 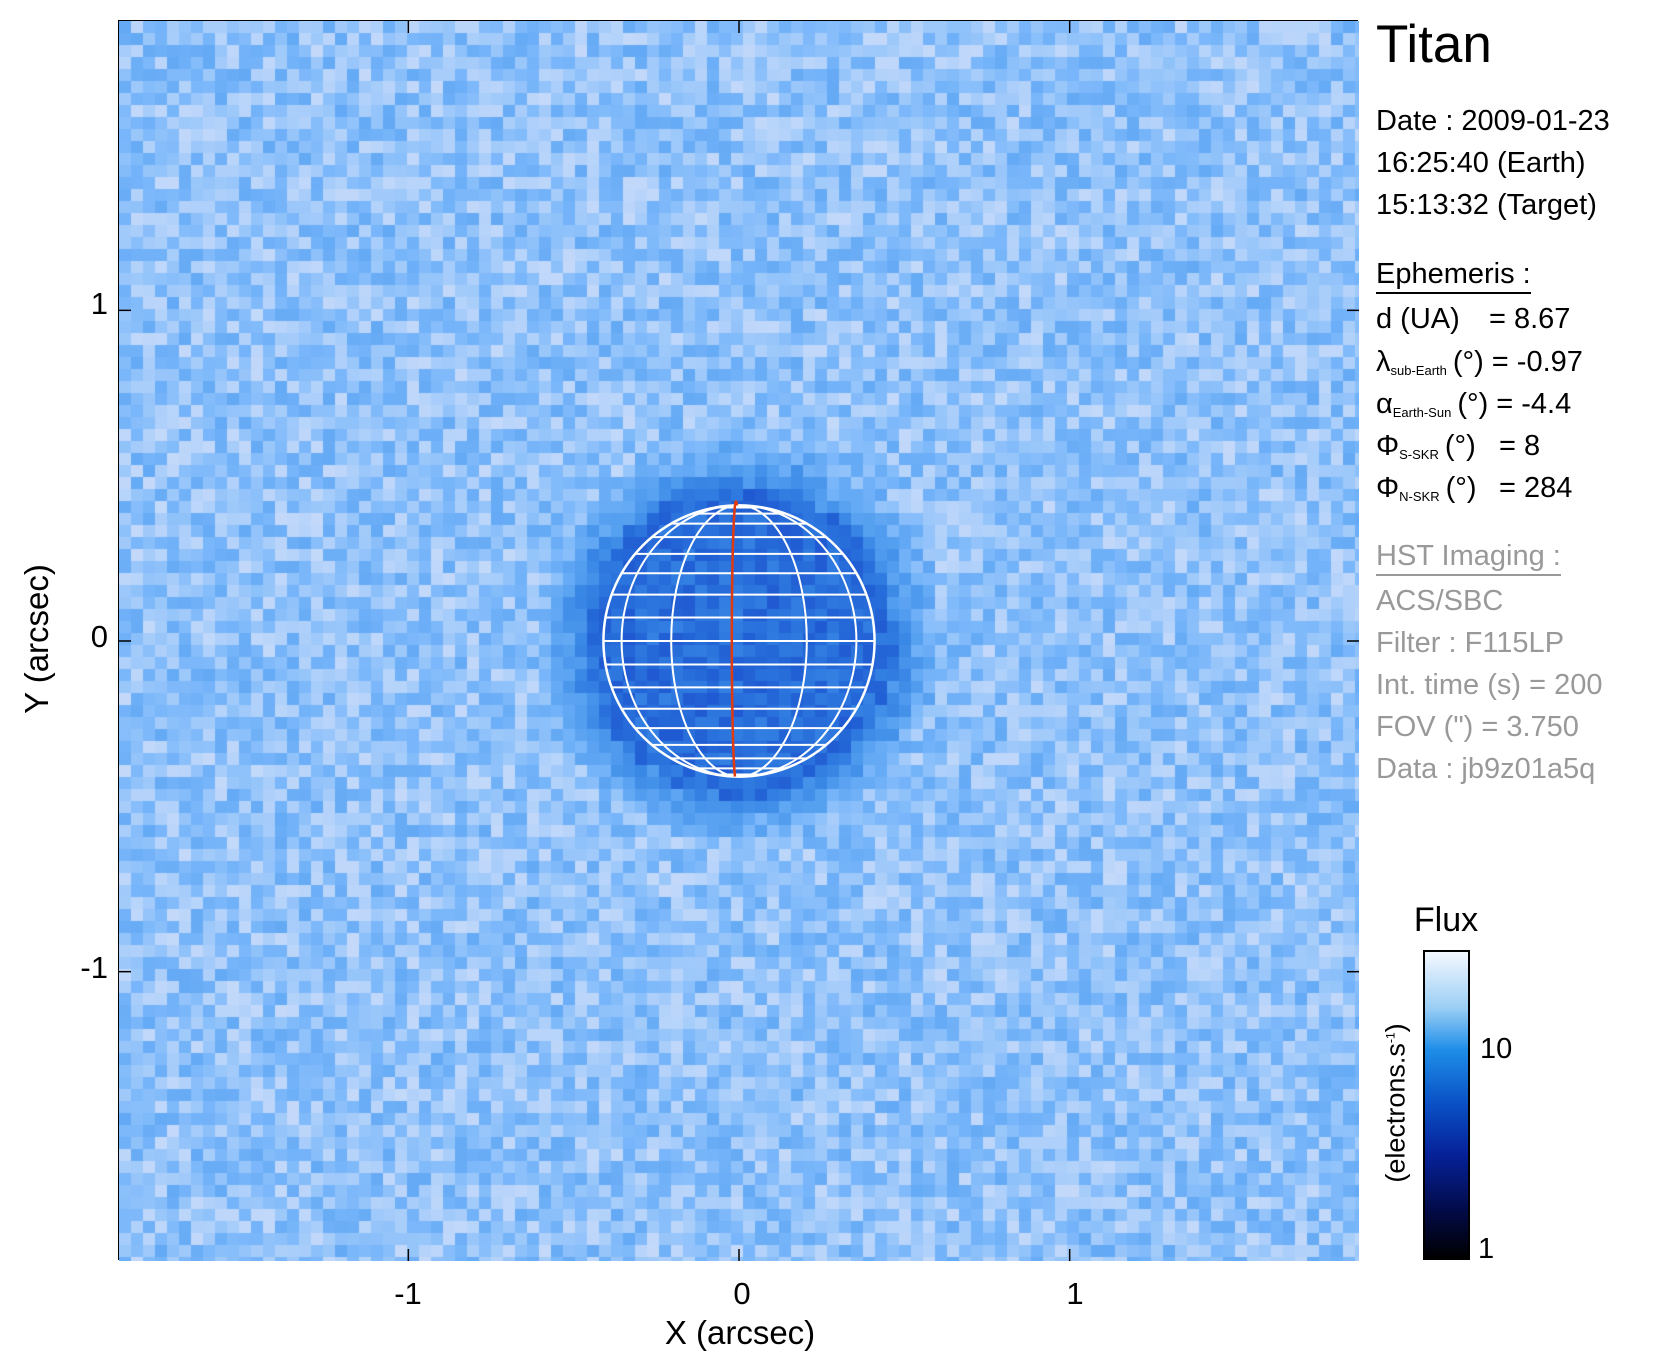 I want to click on ephemeris-value: = 284, so click(x=1536, y=488).